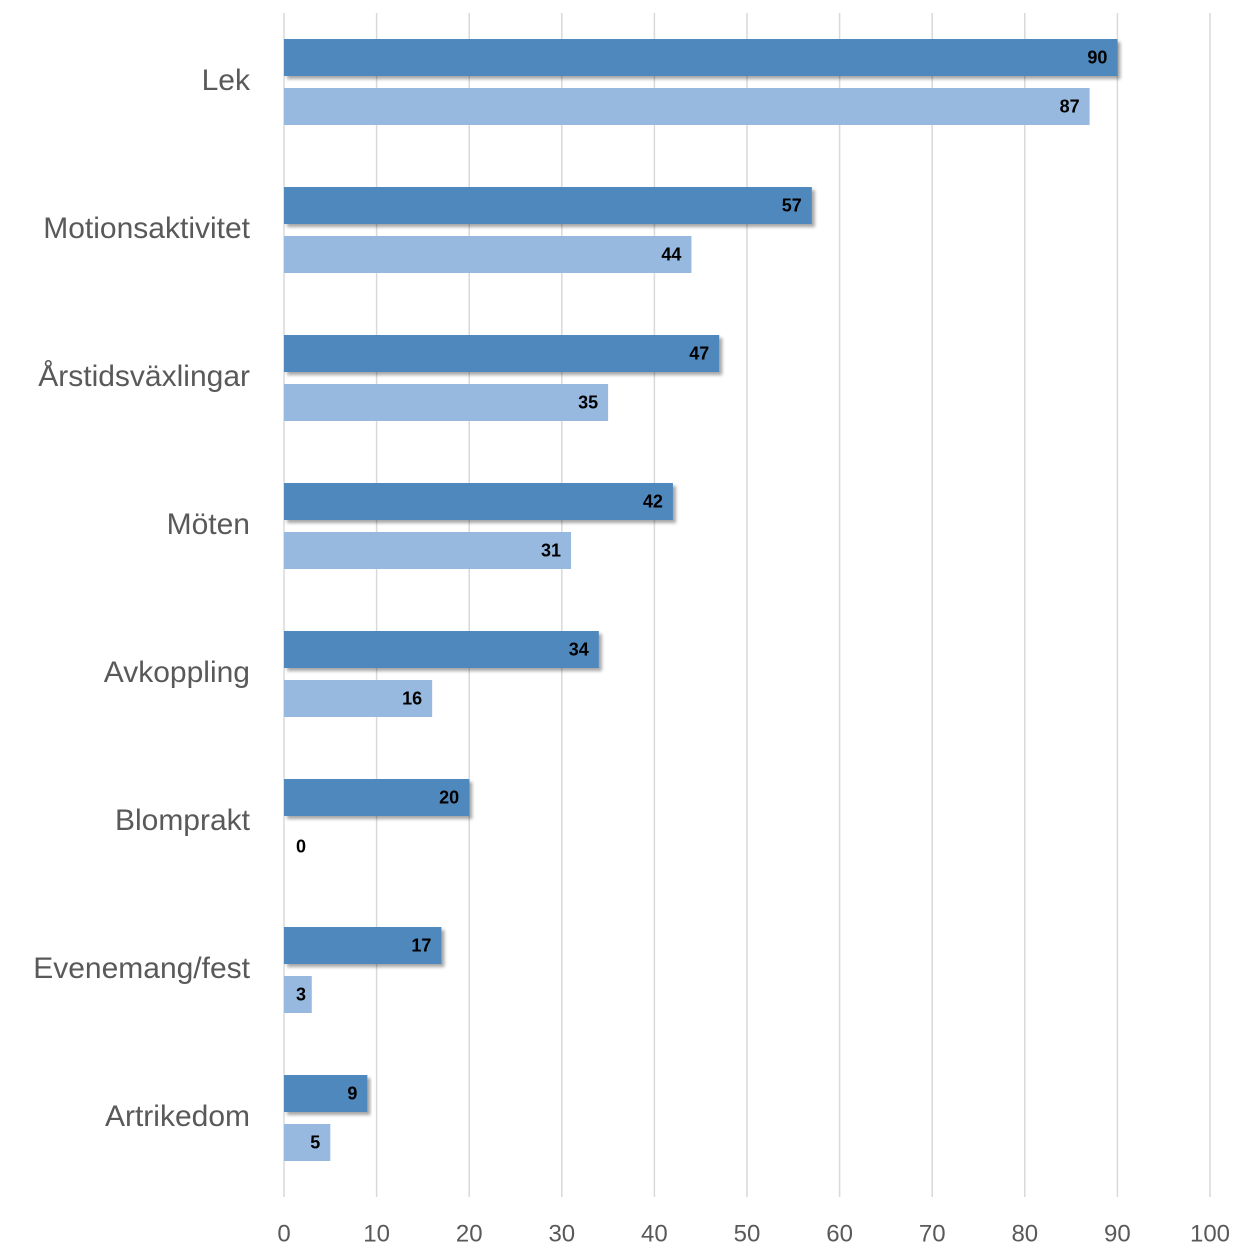 This screenshot has width=1235, height=1248. Describe the element at coordinates (469, 1233) in the screenshot. I see `x-tick-label: 20` at that location.